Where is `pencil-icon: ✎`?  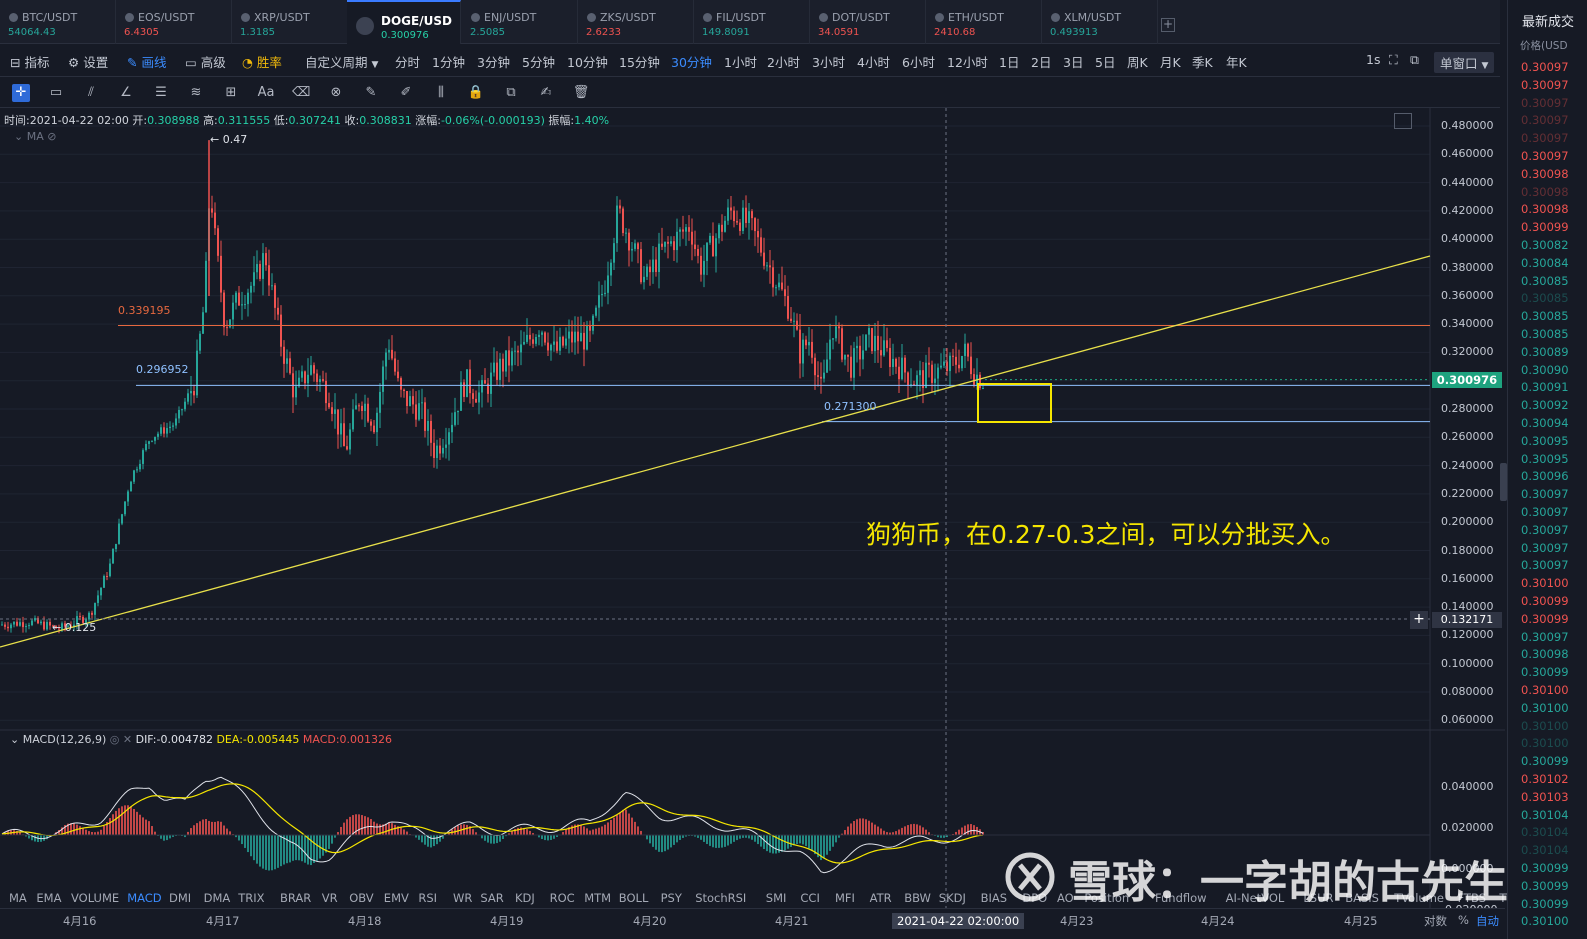 pencil-icon: ✎ is located at coordinates (371, 92).